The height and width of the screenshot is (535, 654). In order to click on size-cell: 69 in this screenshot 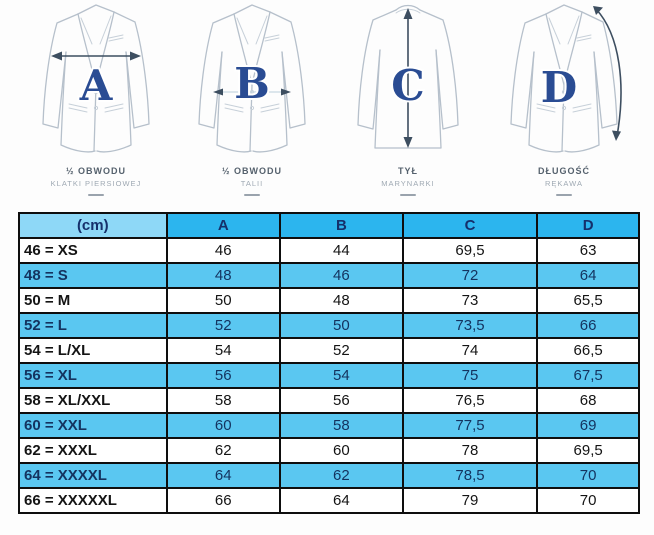, I will do `click(588, 425)`.